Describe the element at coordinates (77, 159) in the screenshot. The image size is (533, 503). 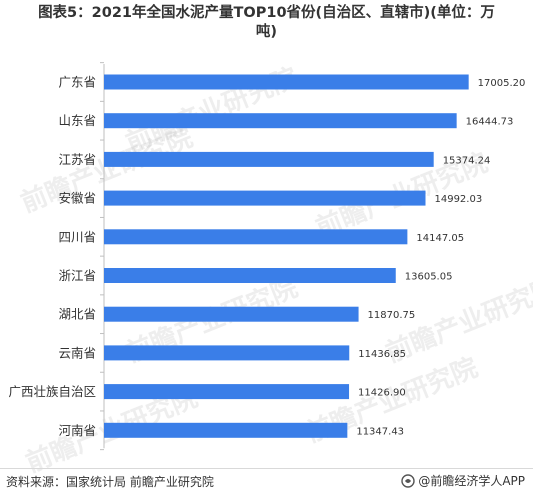
I see `category-label: 江苏省` at that location.